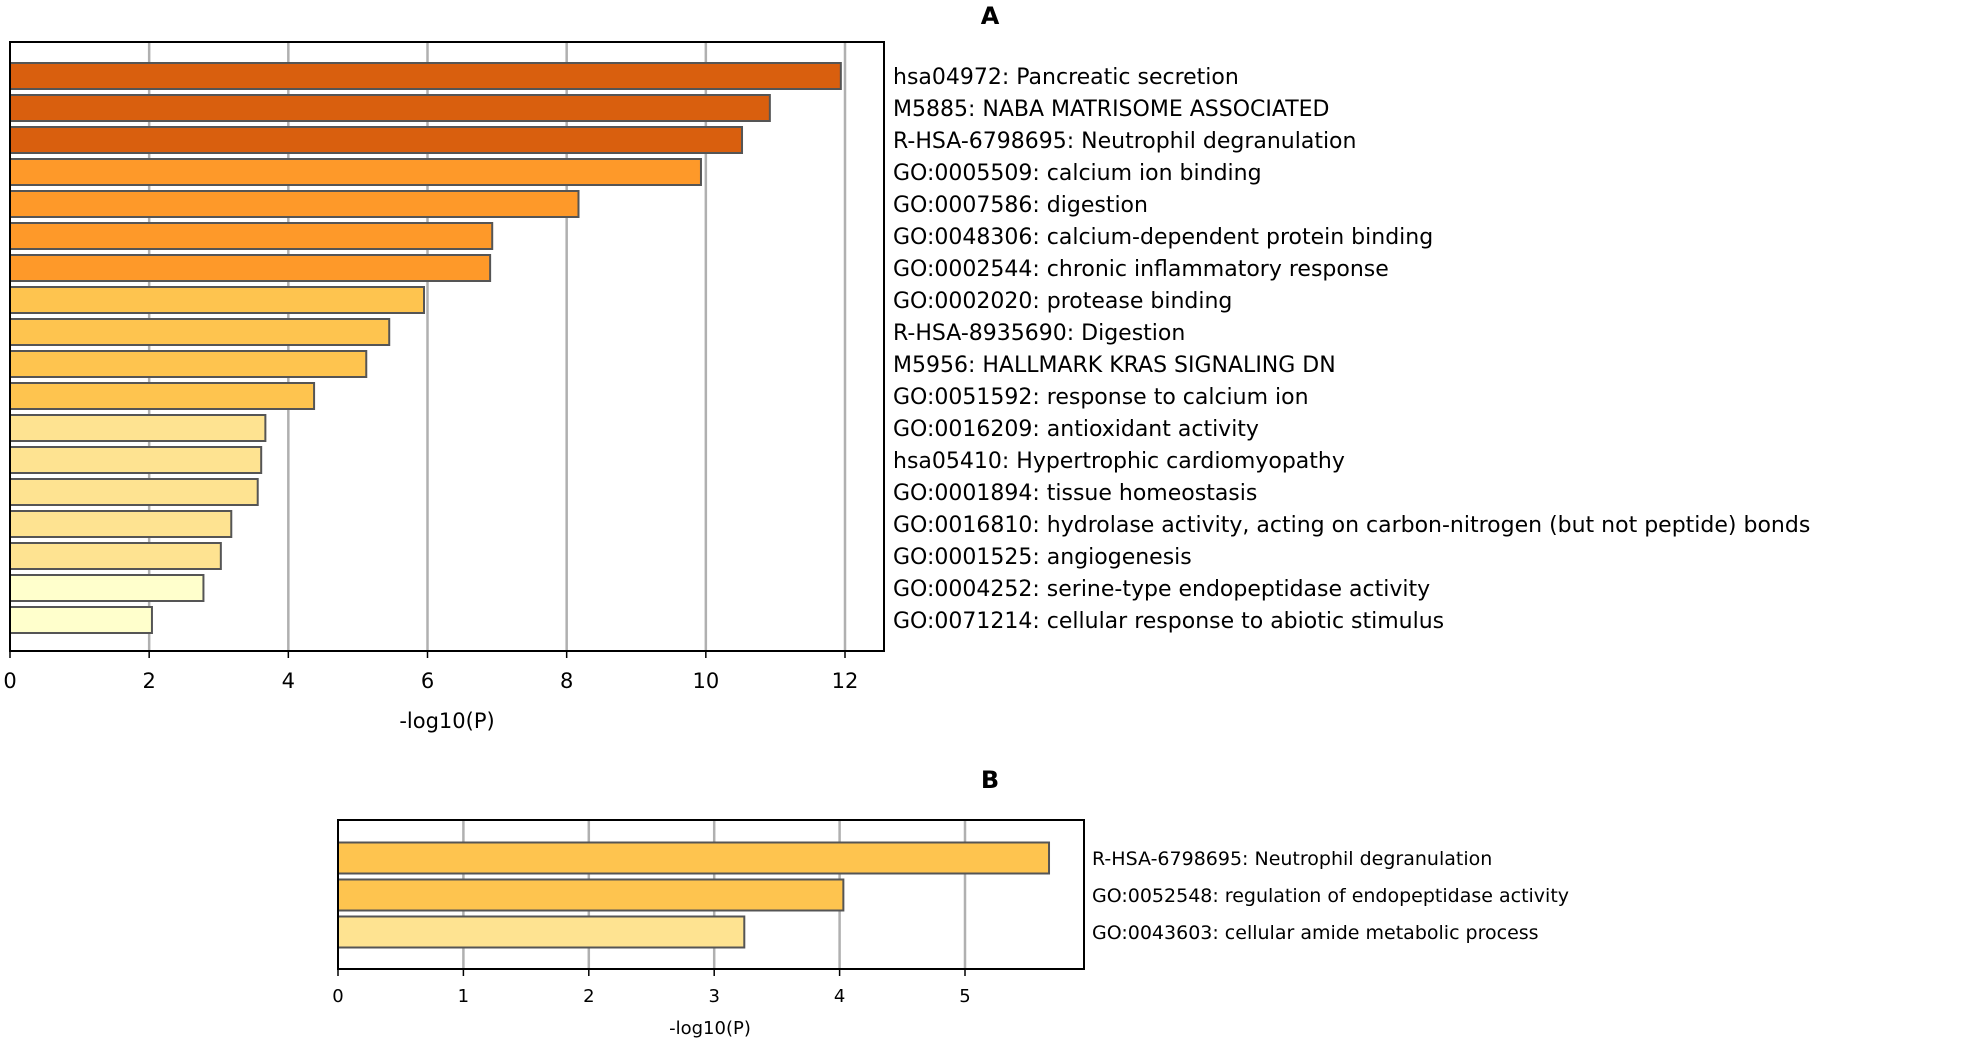 The image size is (1983, 1043). Describe the element at coordinates (990, 780) in the screenshot. I see `chart-title: B` at that location.